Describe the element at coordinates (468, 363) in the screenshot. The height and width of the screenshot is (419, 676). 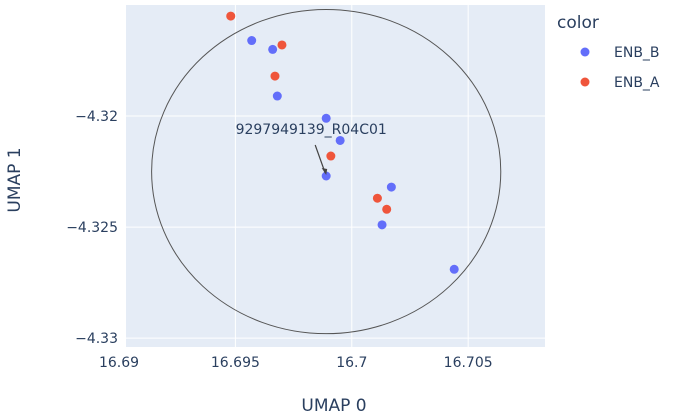
I see `x-tick-label: 16.705` at that location.